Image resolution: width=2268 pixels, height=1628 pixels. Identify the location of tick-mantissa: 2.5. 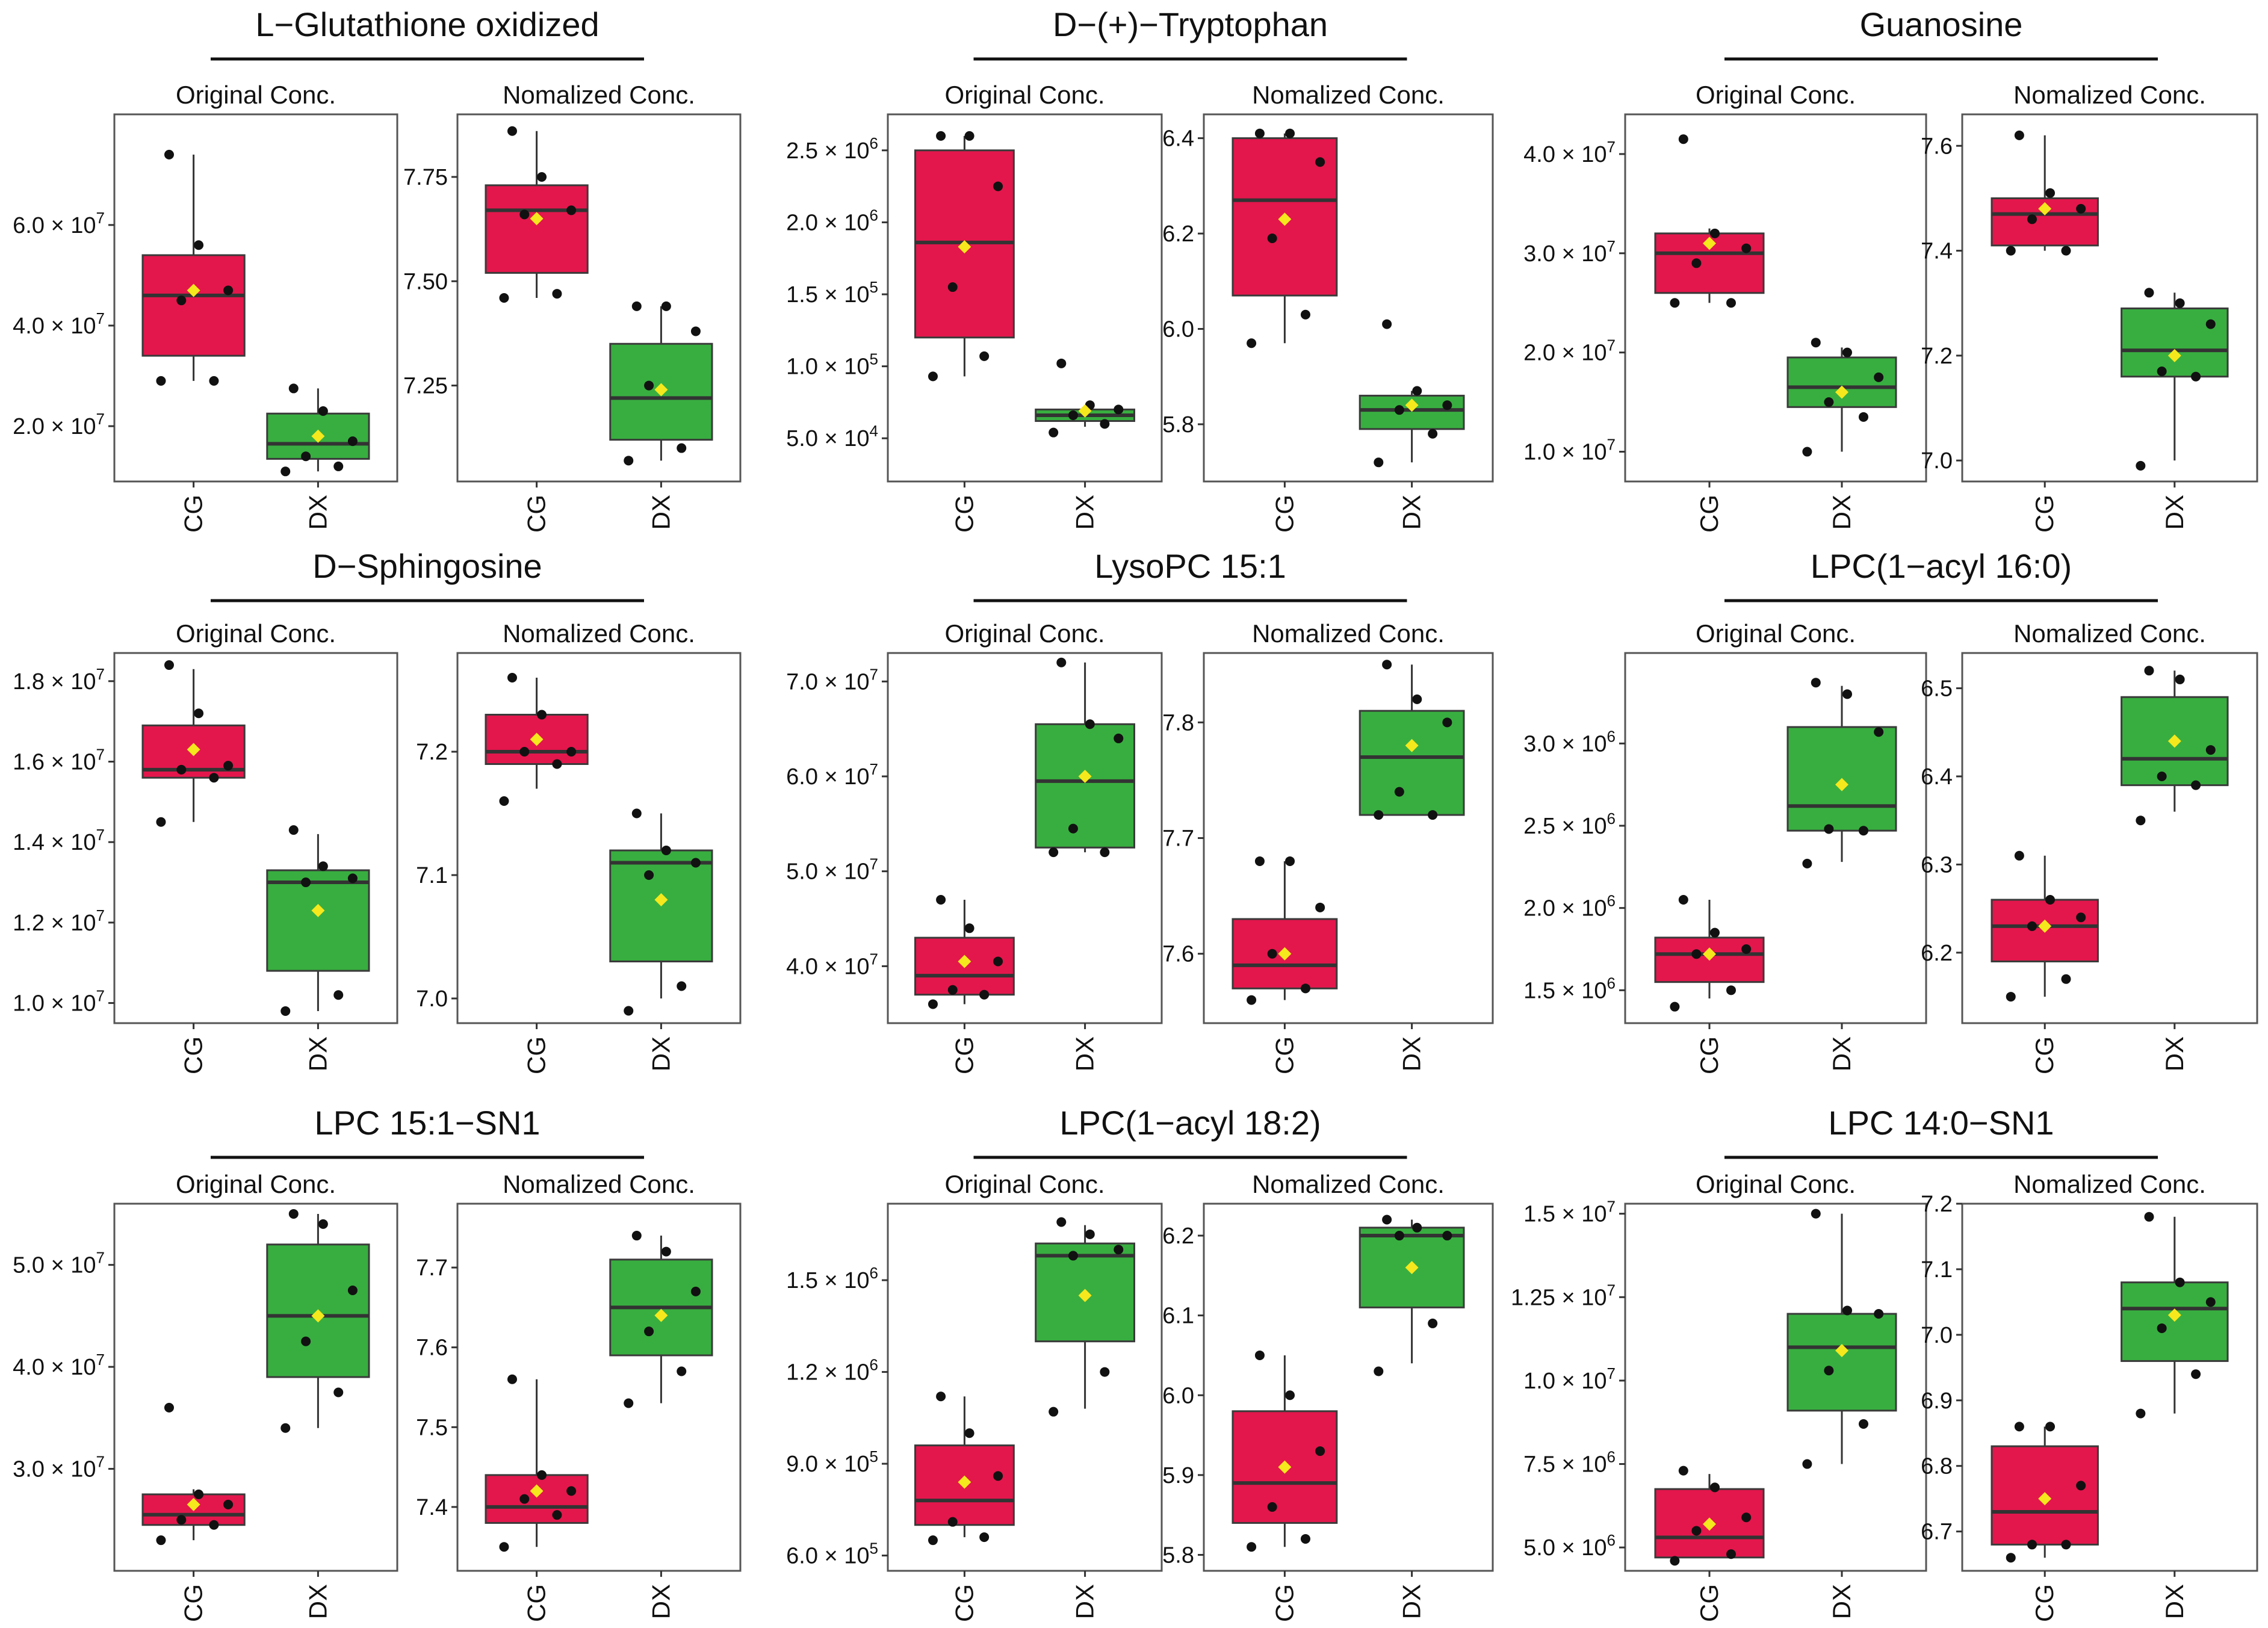
(1539, 826).